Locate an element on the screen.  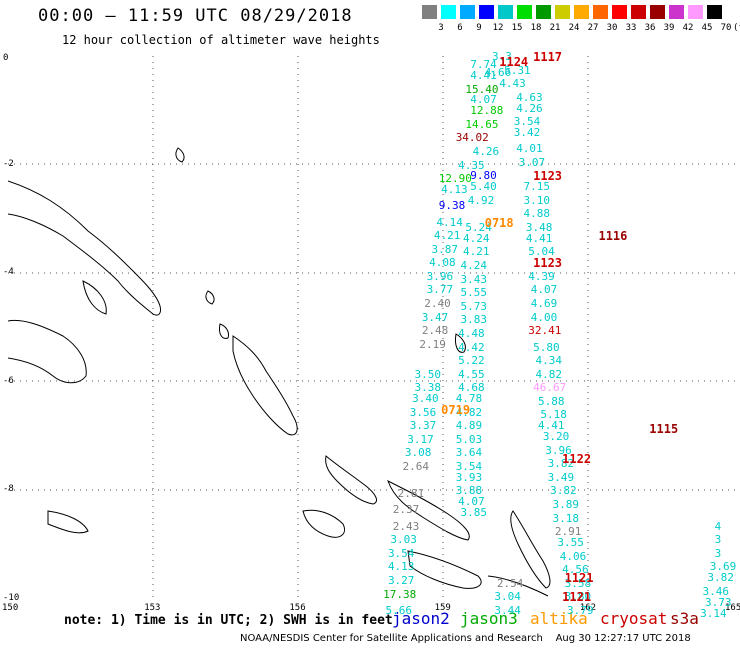
wave-height-label: 3.79 is located at coordinates (580, 610).